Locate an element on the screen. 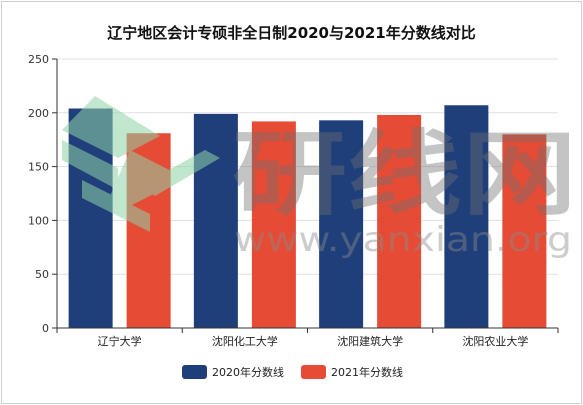 This screenshot has height=405, width=583. watermark-url-text: www.yanxian.org is located at coordinates (403, 240).